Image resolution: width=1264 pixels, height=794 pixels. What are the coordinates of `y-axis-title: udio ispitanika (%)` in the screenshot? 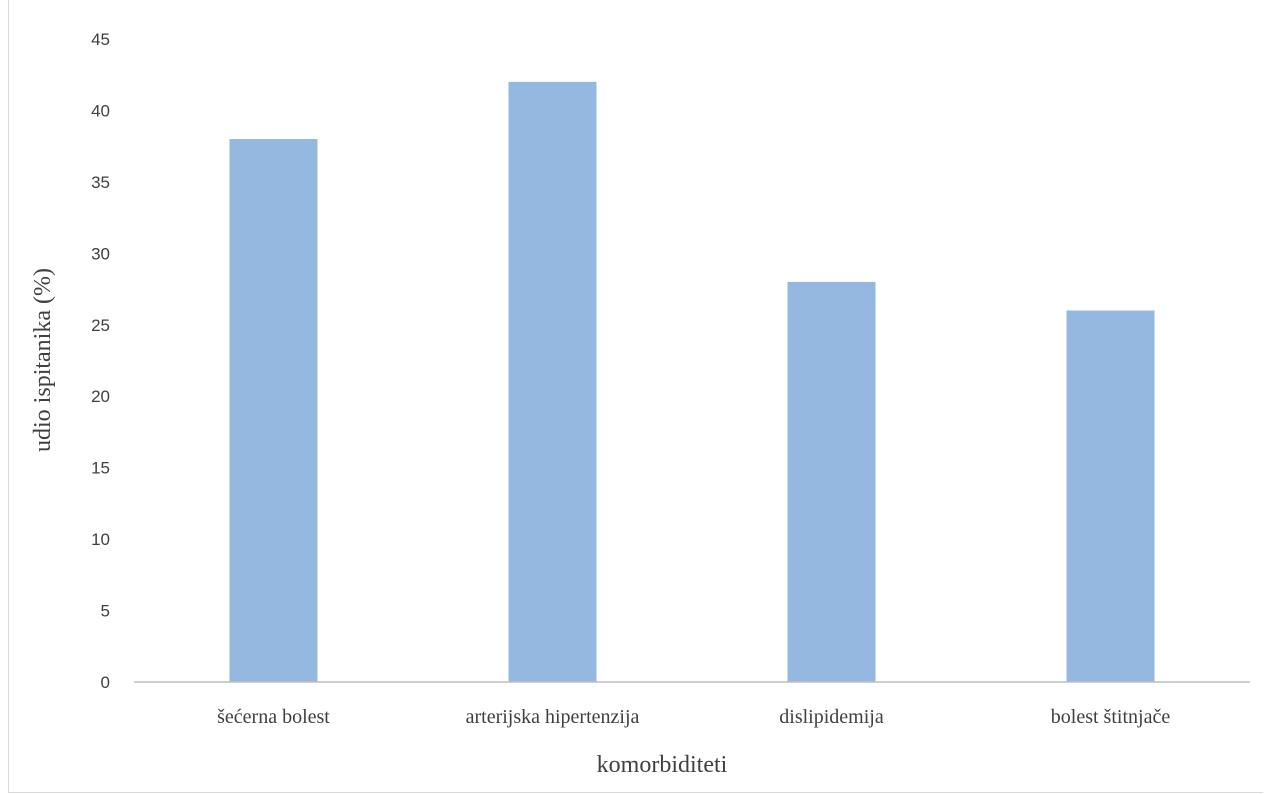 It's located at (43, 360).